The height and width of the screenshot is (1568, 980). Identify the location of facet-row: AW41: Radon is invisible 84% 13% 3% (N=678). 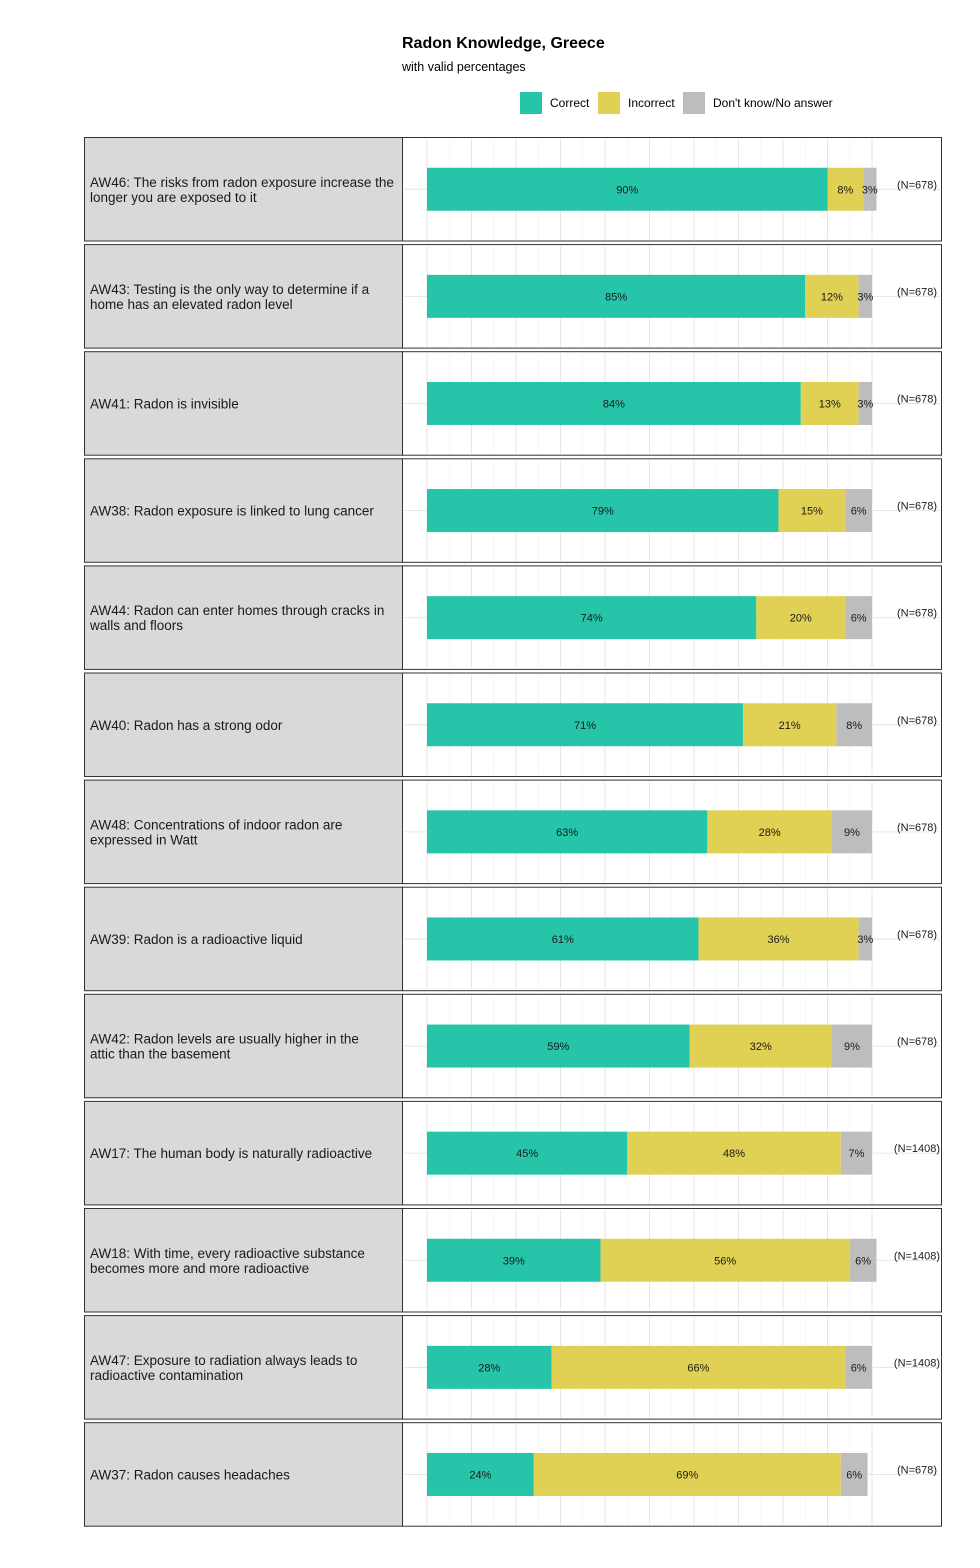
(513, 403).